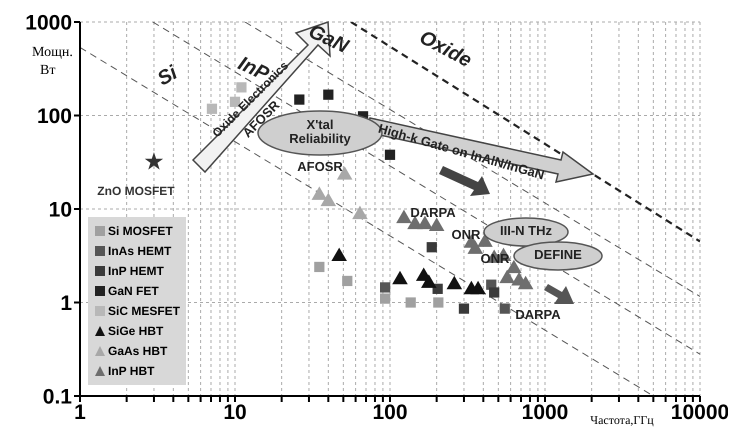  I want to click on y-tick-label: 0.1, so click(57, 396).